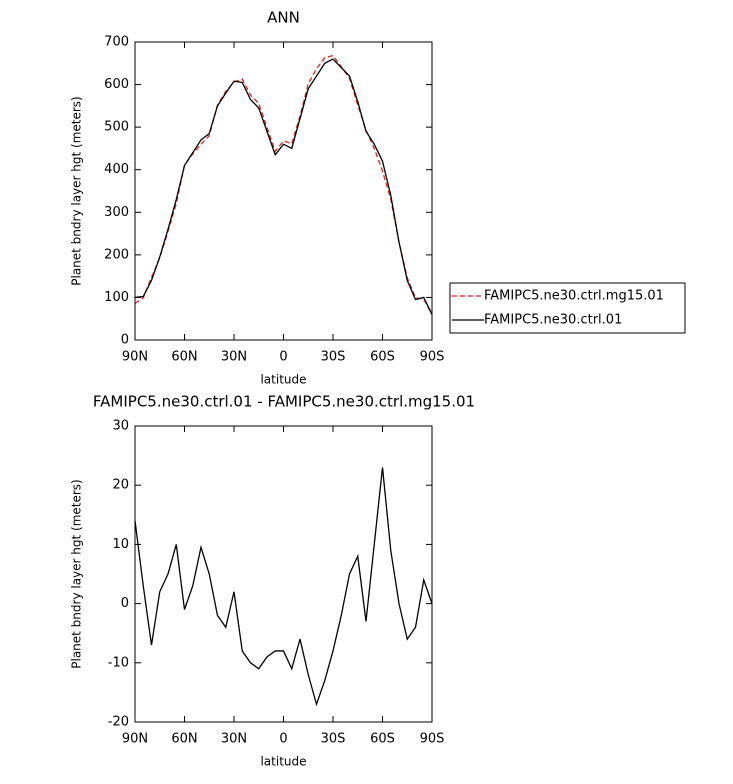 The width and height of the screenshot is (733, 784). I want to click on y-tick-label: 400, so click(116, 169).